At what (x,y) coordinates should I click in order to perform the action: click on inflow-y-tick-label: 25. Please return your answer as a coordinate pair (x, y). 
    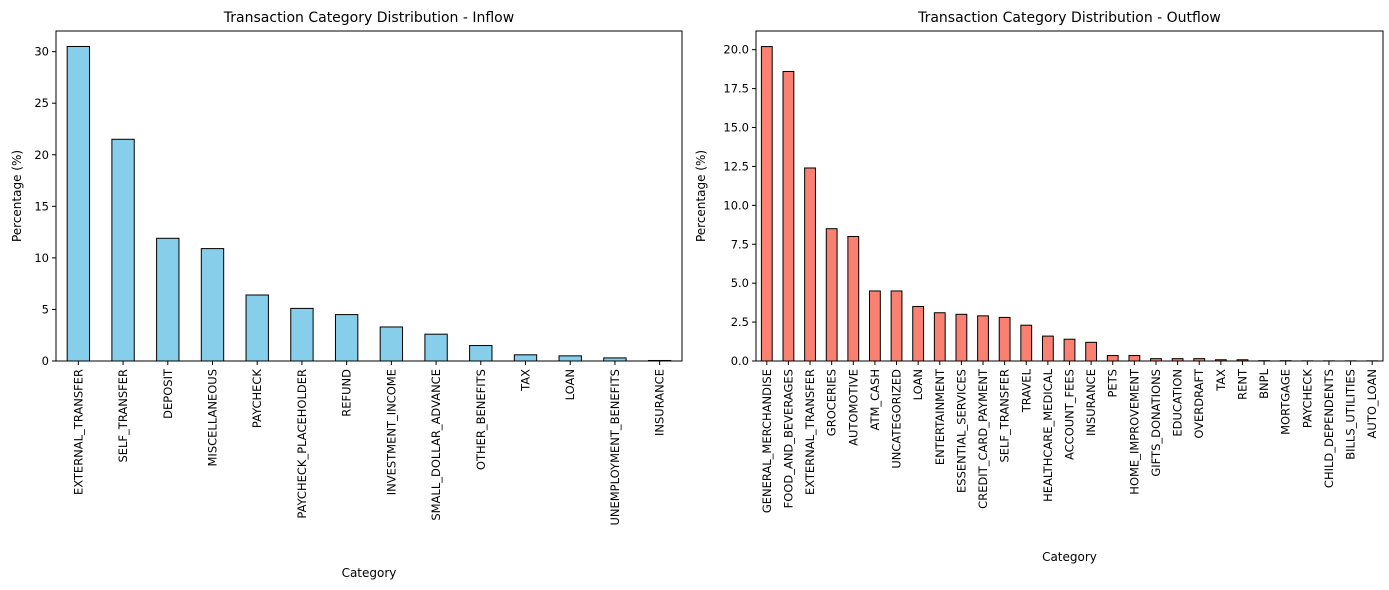
    Looking at the image, I should click on (41, 103).